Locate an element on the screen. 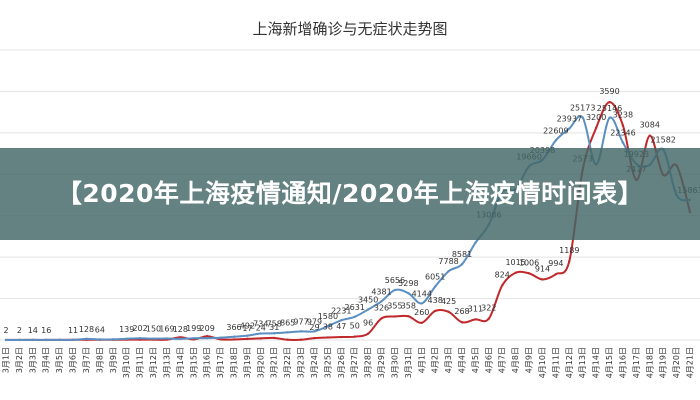  data-label: 96 is located at coordinates (368, 323).